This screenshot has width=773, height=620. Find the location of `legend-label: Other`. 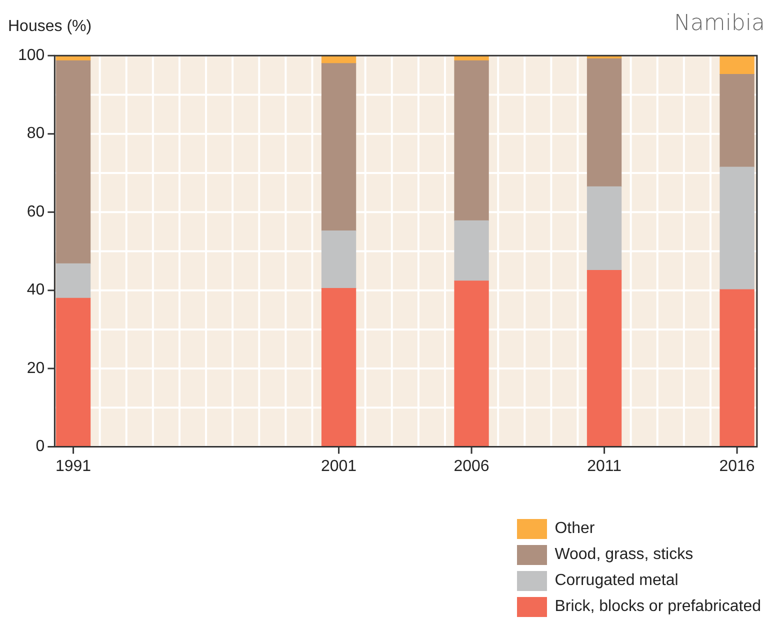

legend-label: Other is located at coordinates (574, 529).